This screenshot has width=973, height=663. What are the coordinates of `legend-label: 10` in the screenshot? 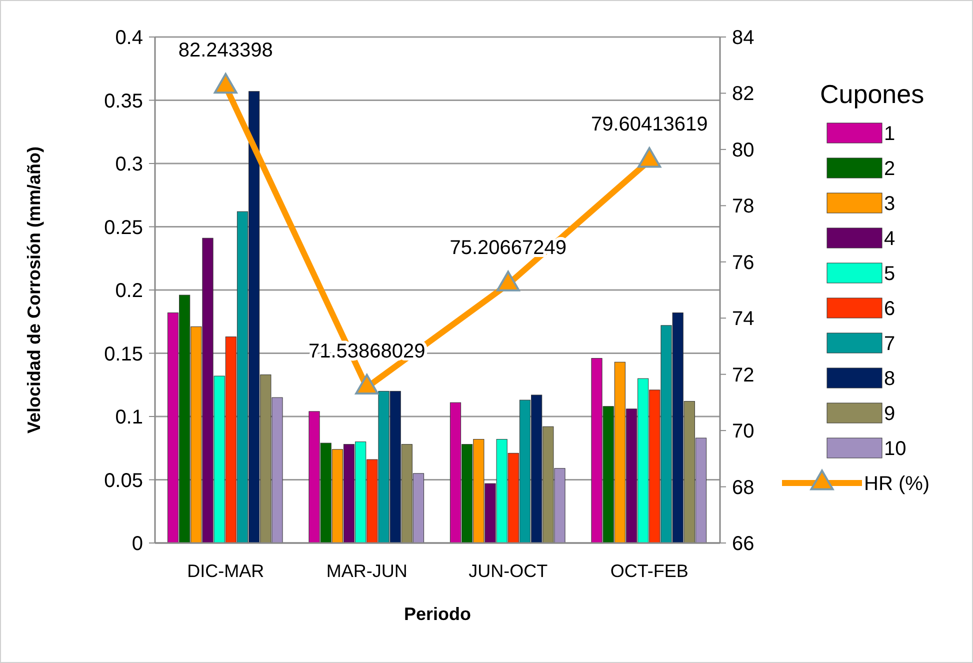 It's located at (895, 449).